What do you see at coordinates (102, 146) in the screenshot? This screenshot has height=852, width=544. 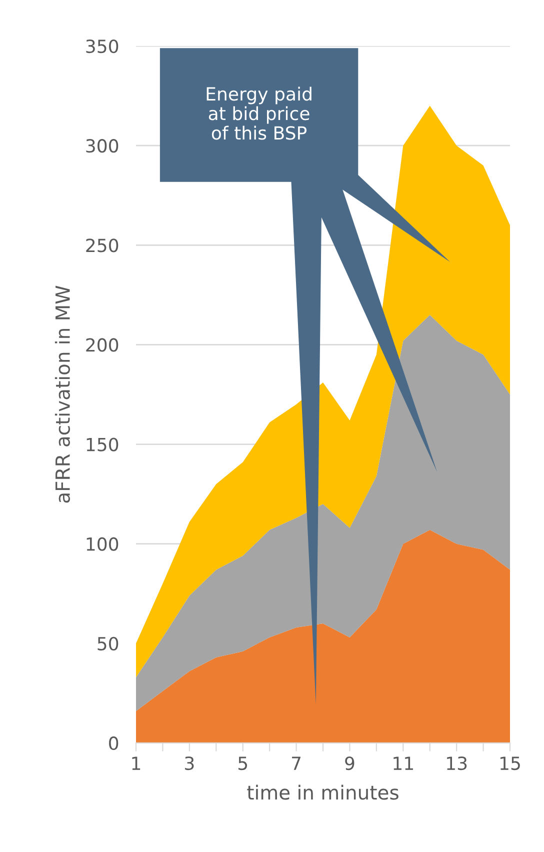 I see `y-tick-label: 300` at bounding box center [102, 146].